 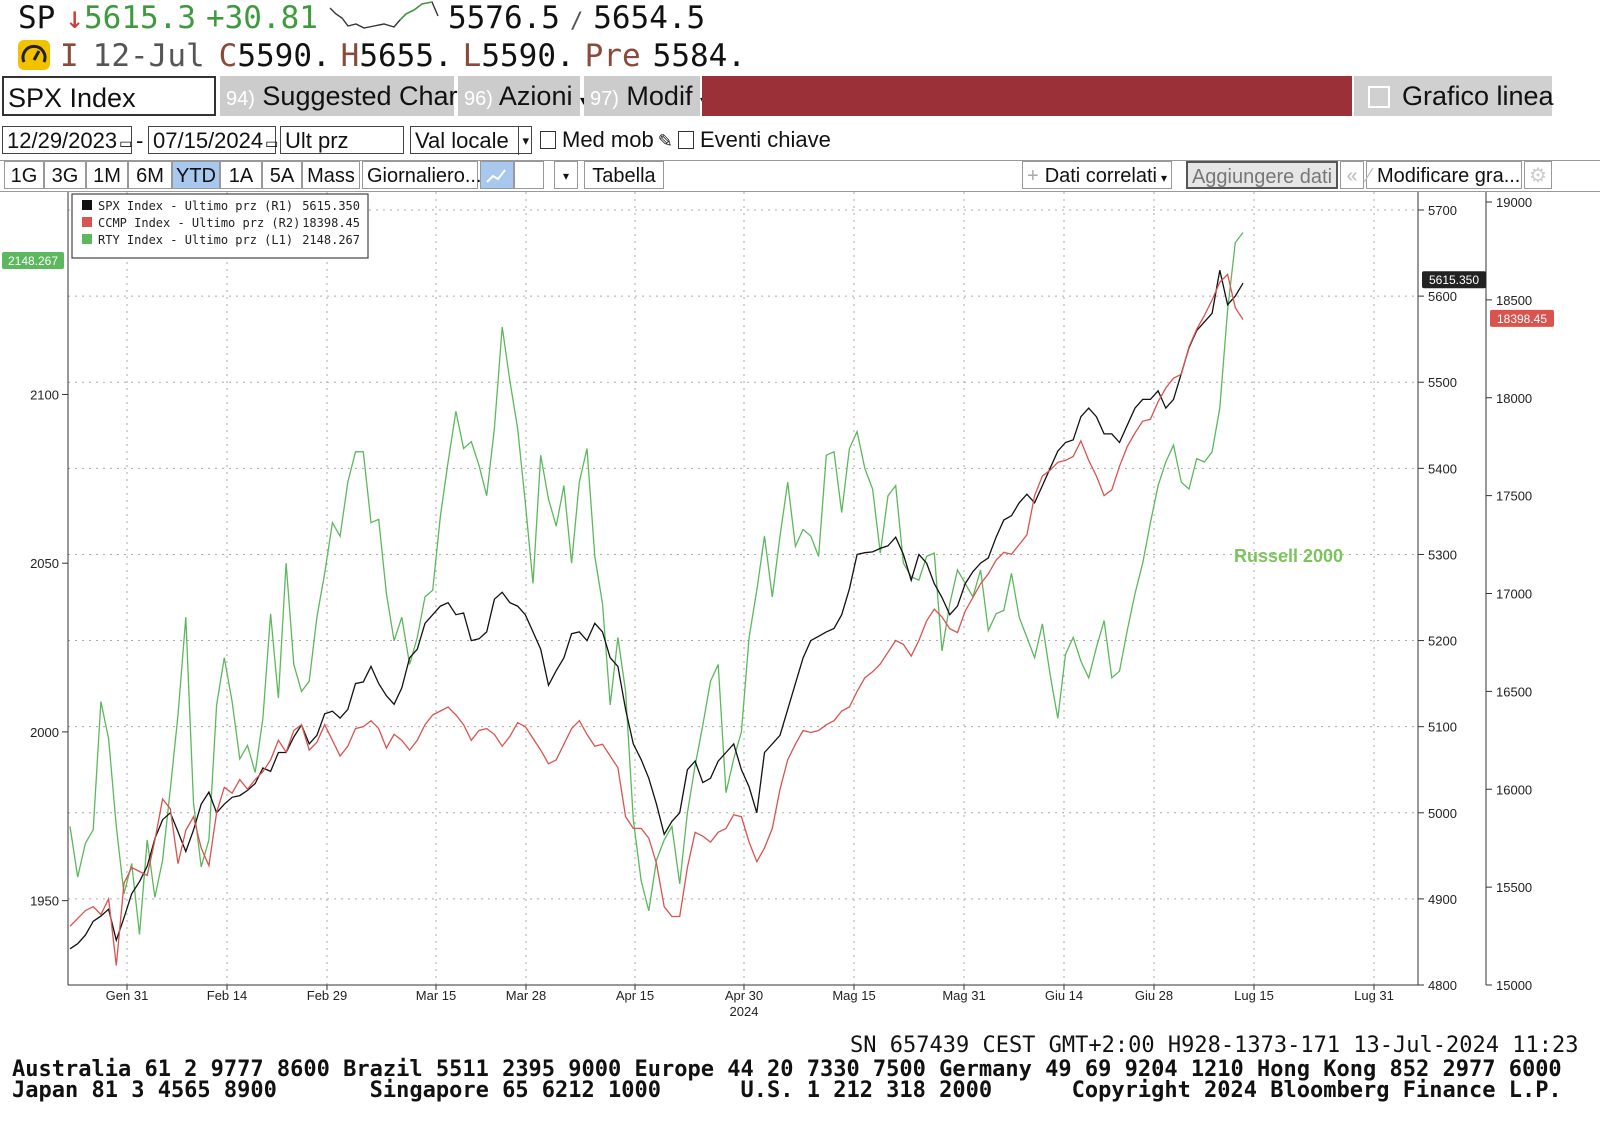 I want to click on high-range: 5654.5, so click(x=649, y=18).